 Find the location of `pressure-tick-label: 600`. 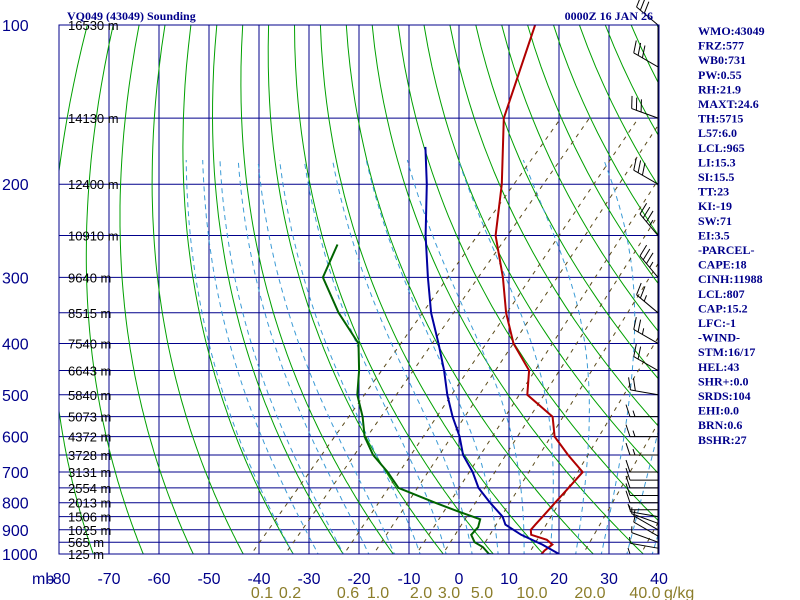

pressure-tick-label: 600 is located at coordinates (15, 438).